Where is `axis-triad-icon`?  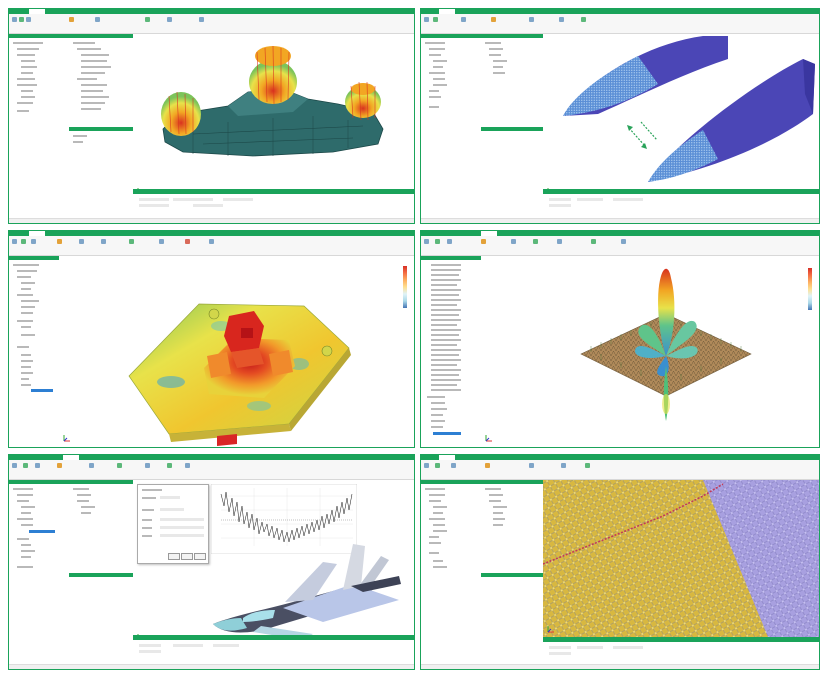 axis-triad-icon is located at coordinates (489, 438).